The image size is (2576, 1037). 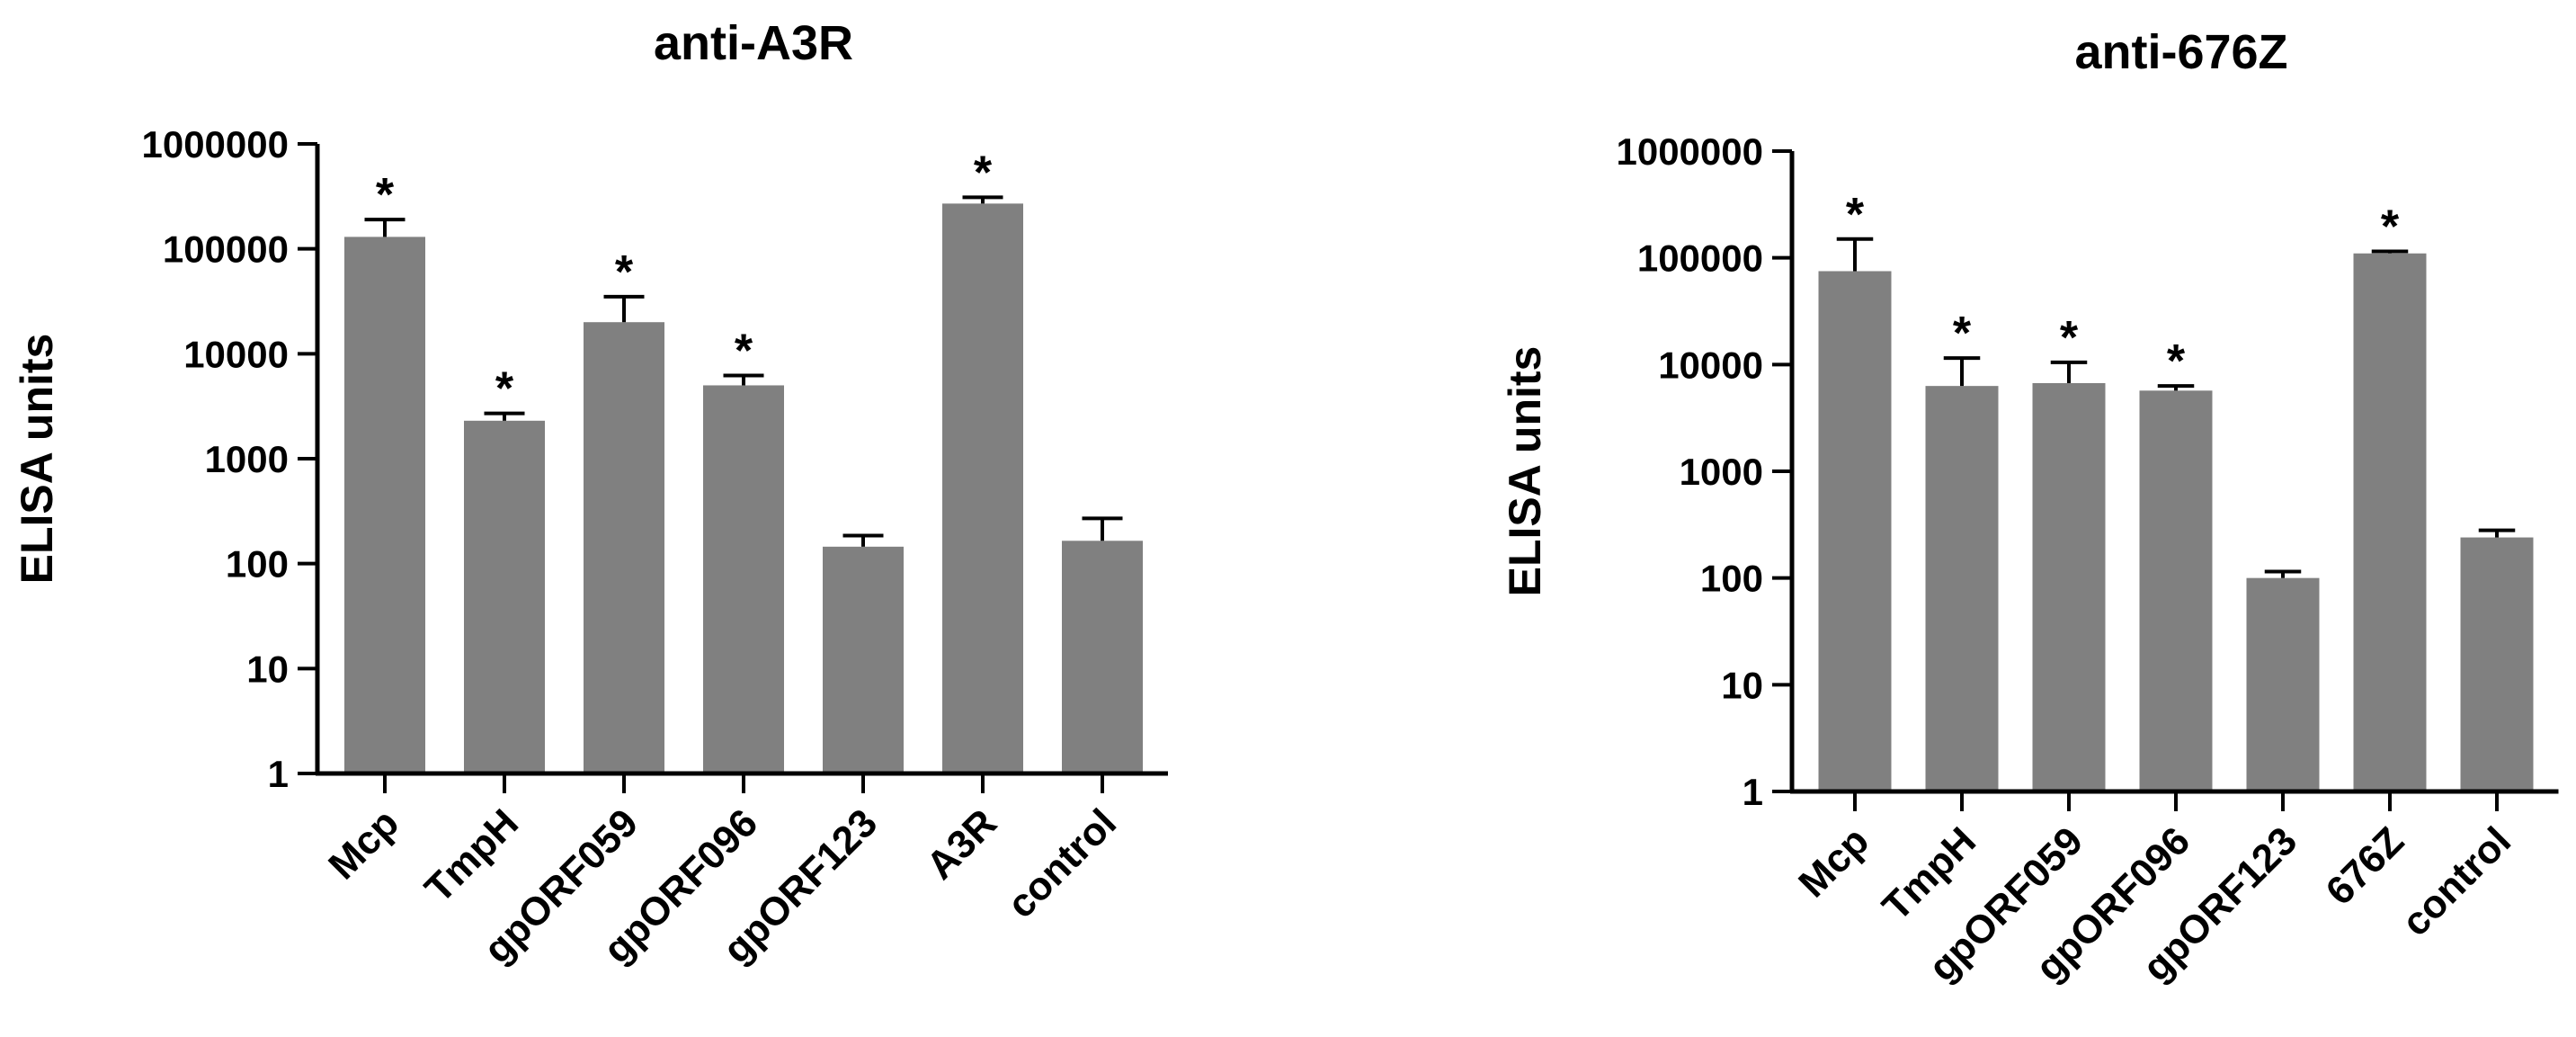 What do you see at coordinates (2180, 52) in the screenshot?
I see `chart-title: anti-676Z` at bounding box center [2180, 52].